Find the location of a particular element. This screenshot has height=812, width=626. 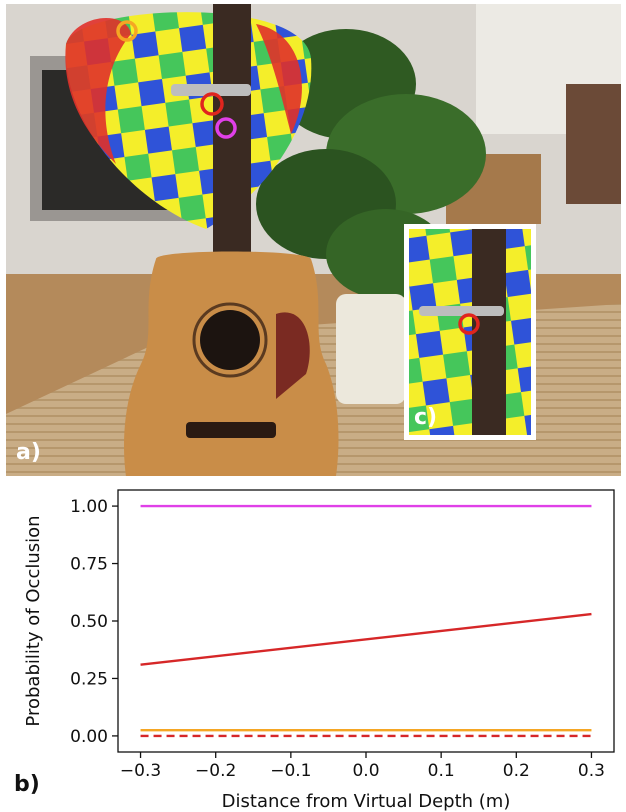

panel-label-c: c) is located at coordinates (425, 417).